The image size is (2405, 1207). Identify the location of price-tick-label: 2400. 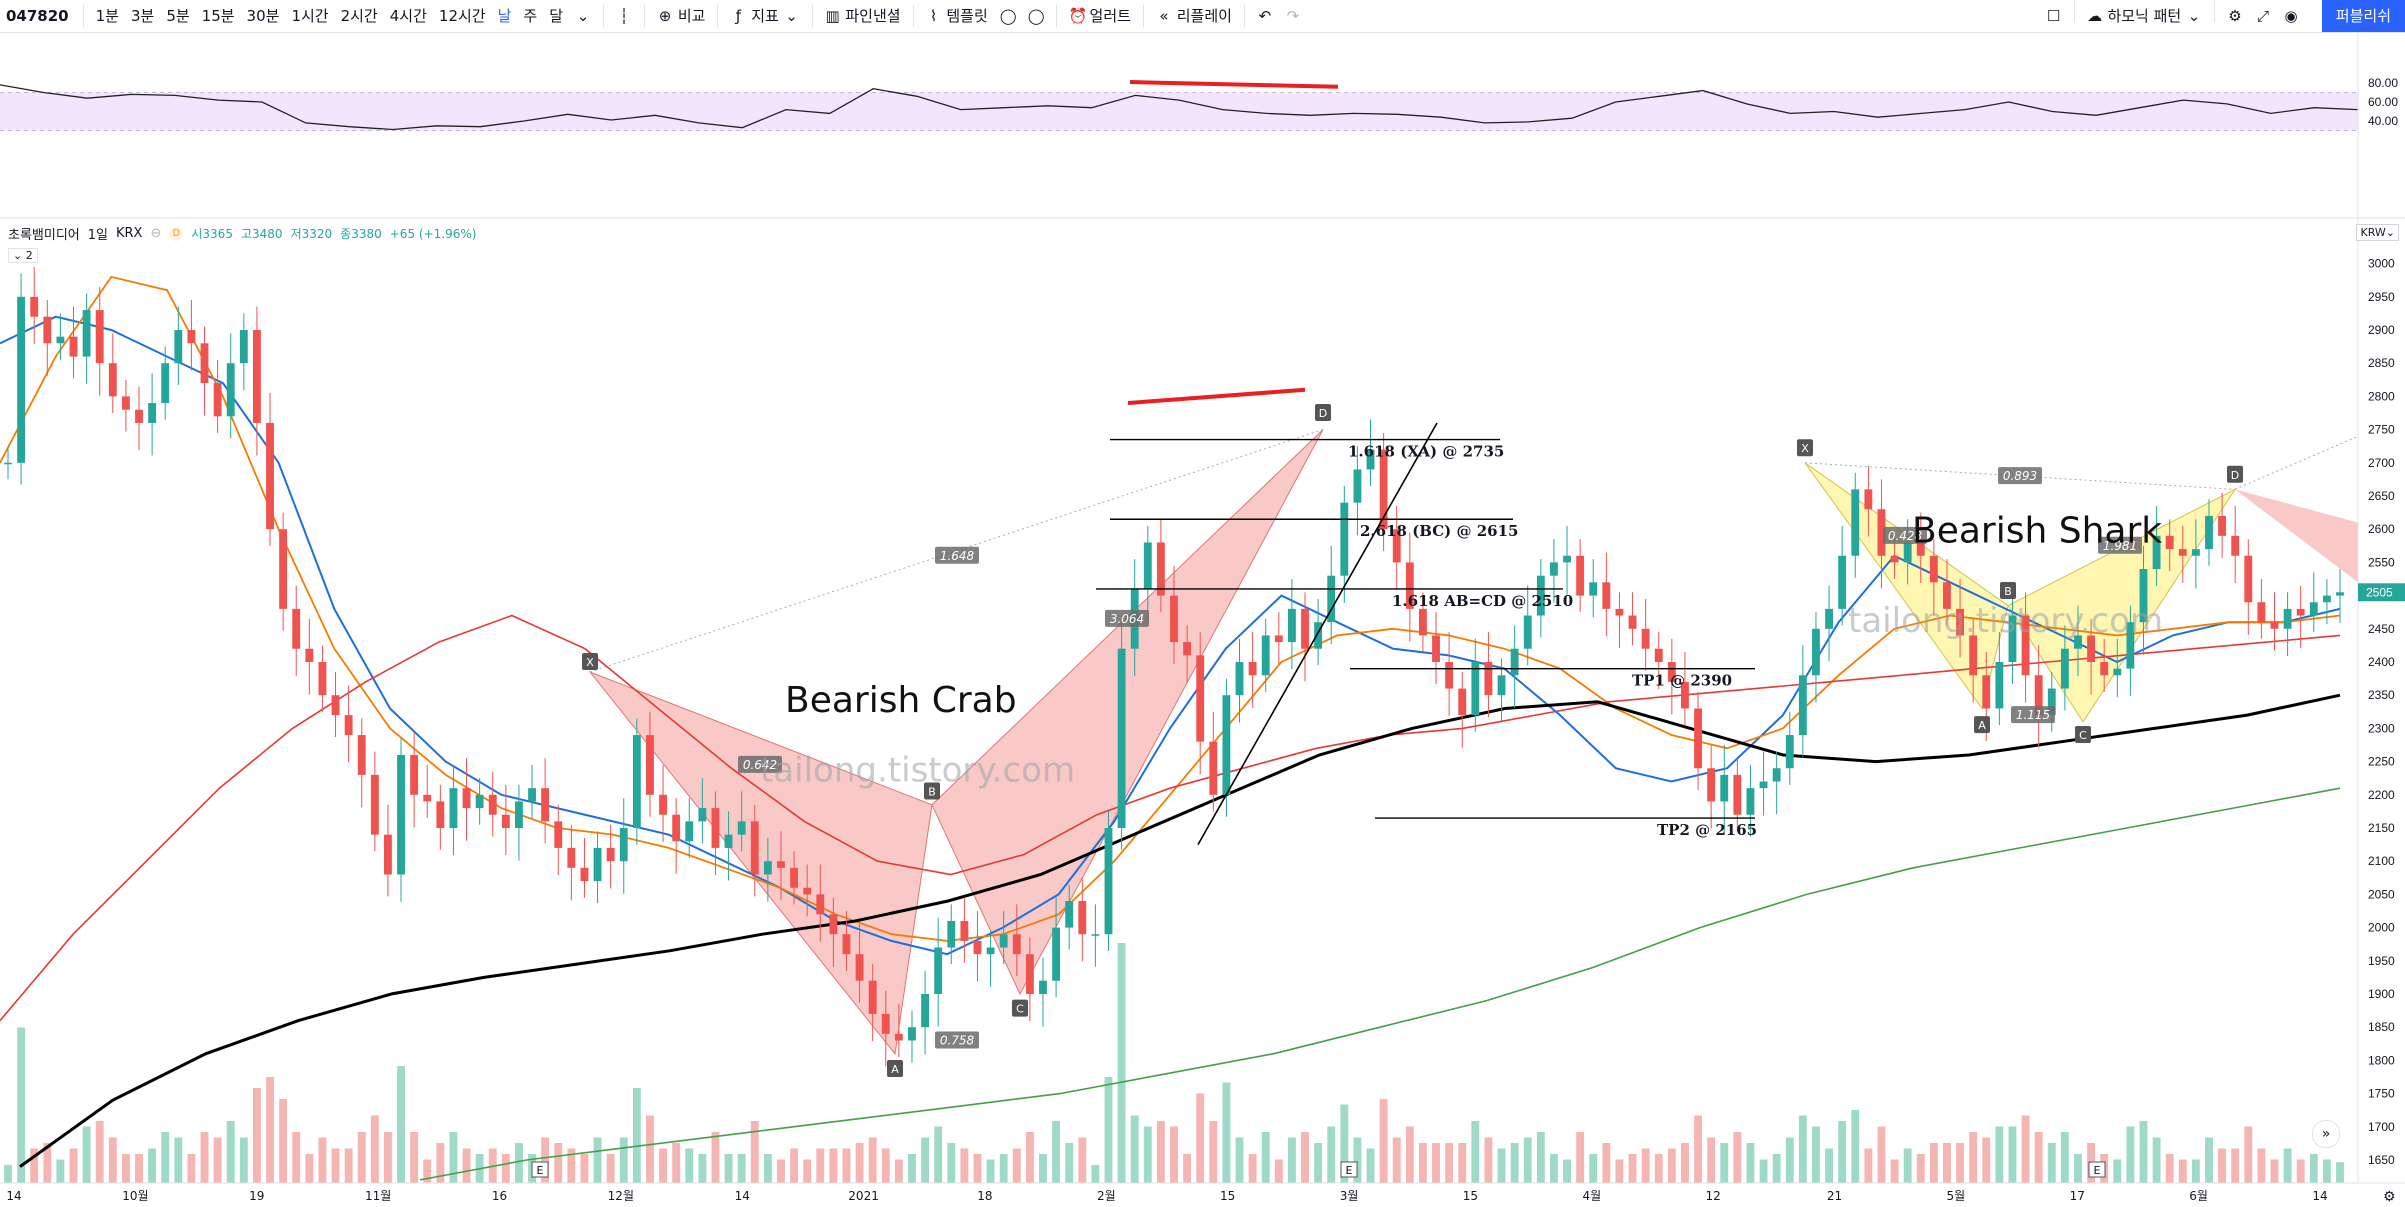
(2381, 662).